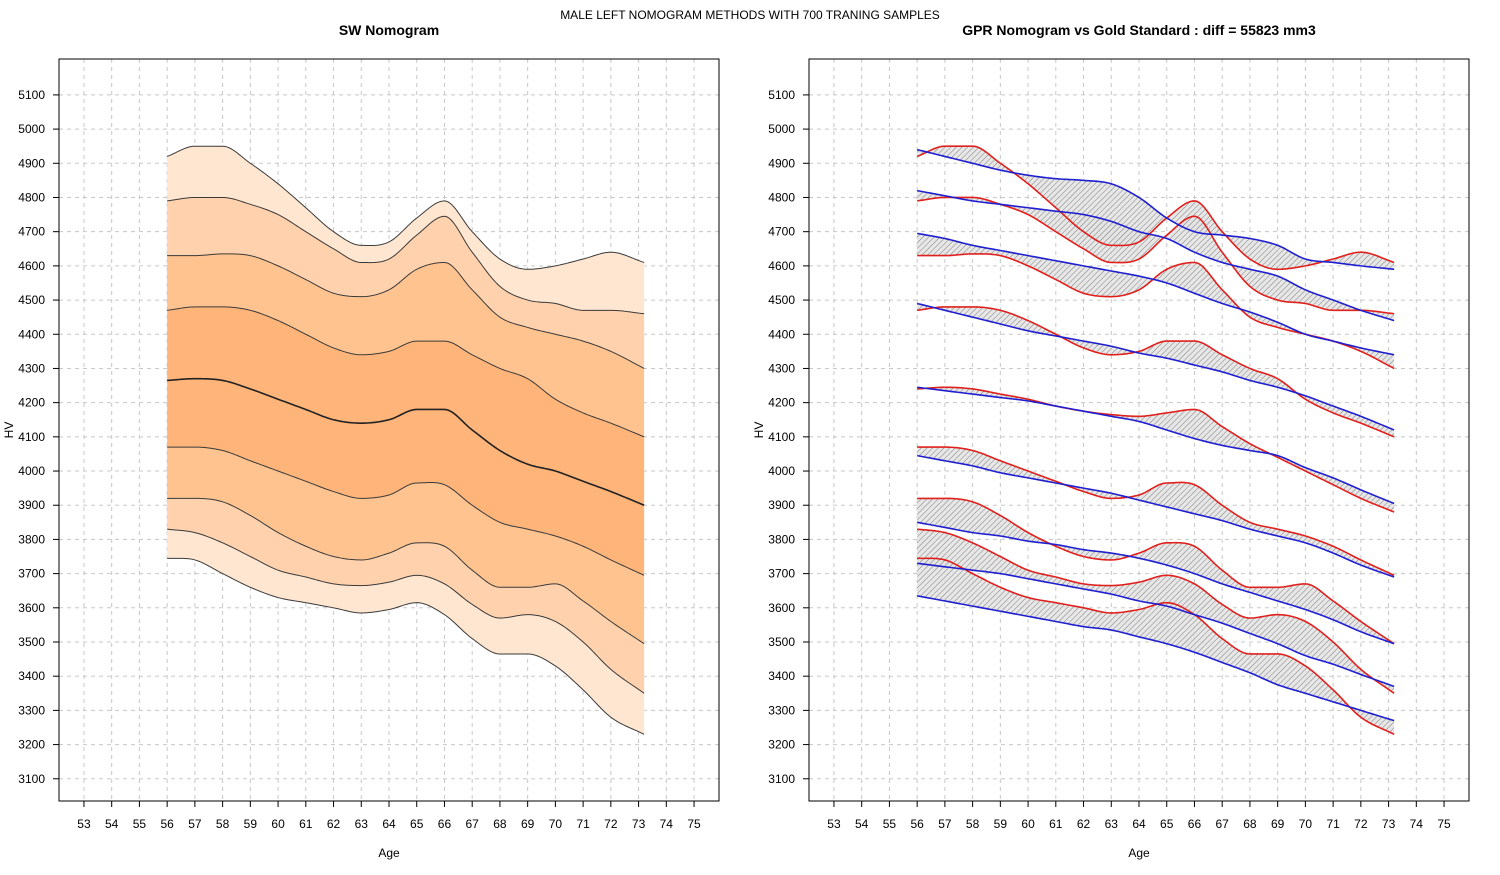  I want to click on sw-y-axis-label: HV, so click(9, 430).